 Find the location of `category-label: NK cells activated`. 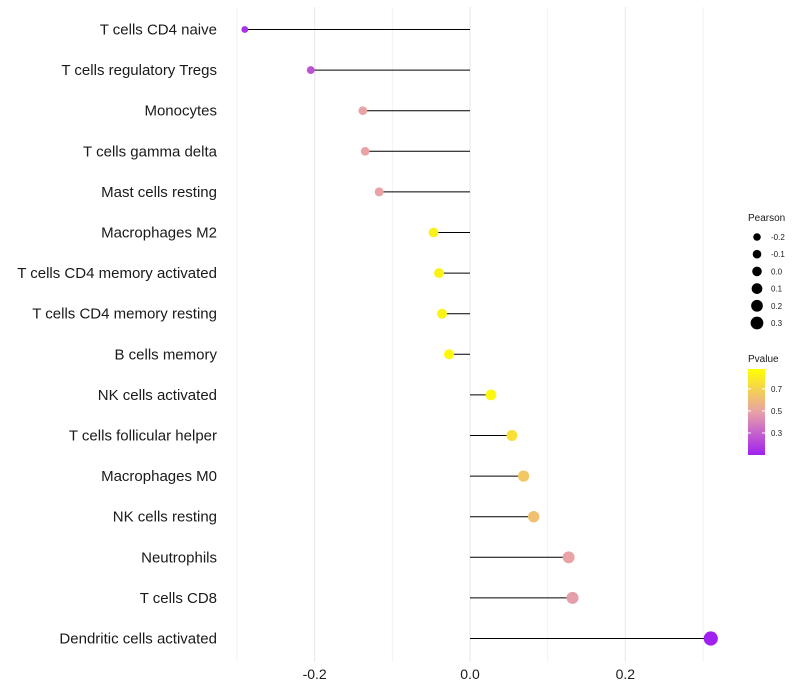

category-label: NK cells activated is located at coordinates (157, 395).